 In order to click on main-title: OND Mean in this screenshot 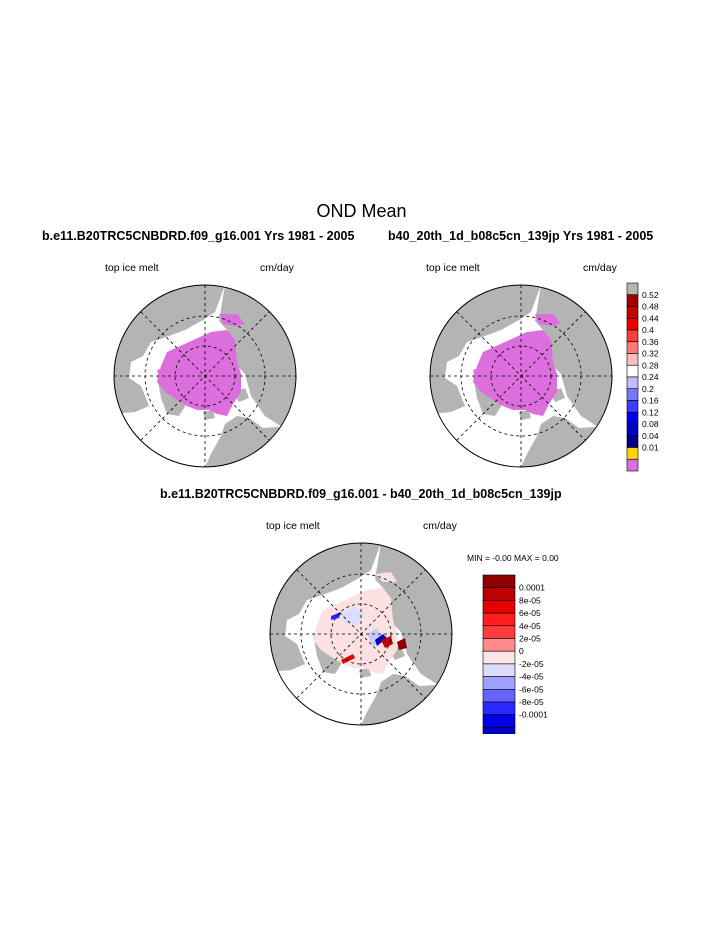, I will do `click(361, 211)`.